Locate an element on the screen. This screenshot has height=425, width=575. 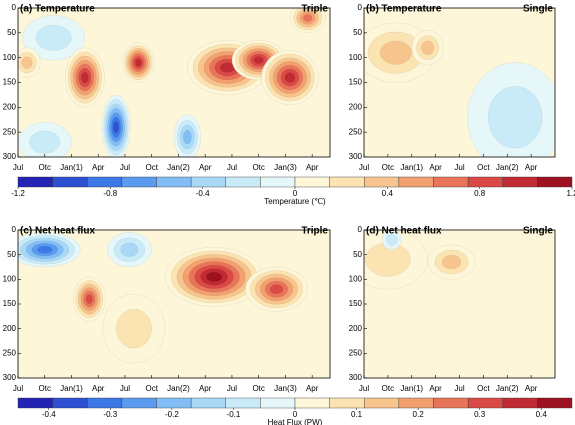
colorbar-tick-label: -0.2 is located at coordinates (172, 414).